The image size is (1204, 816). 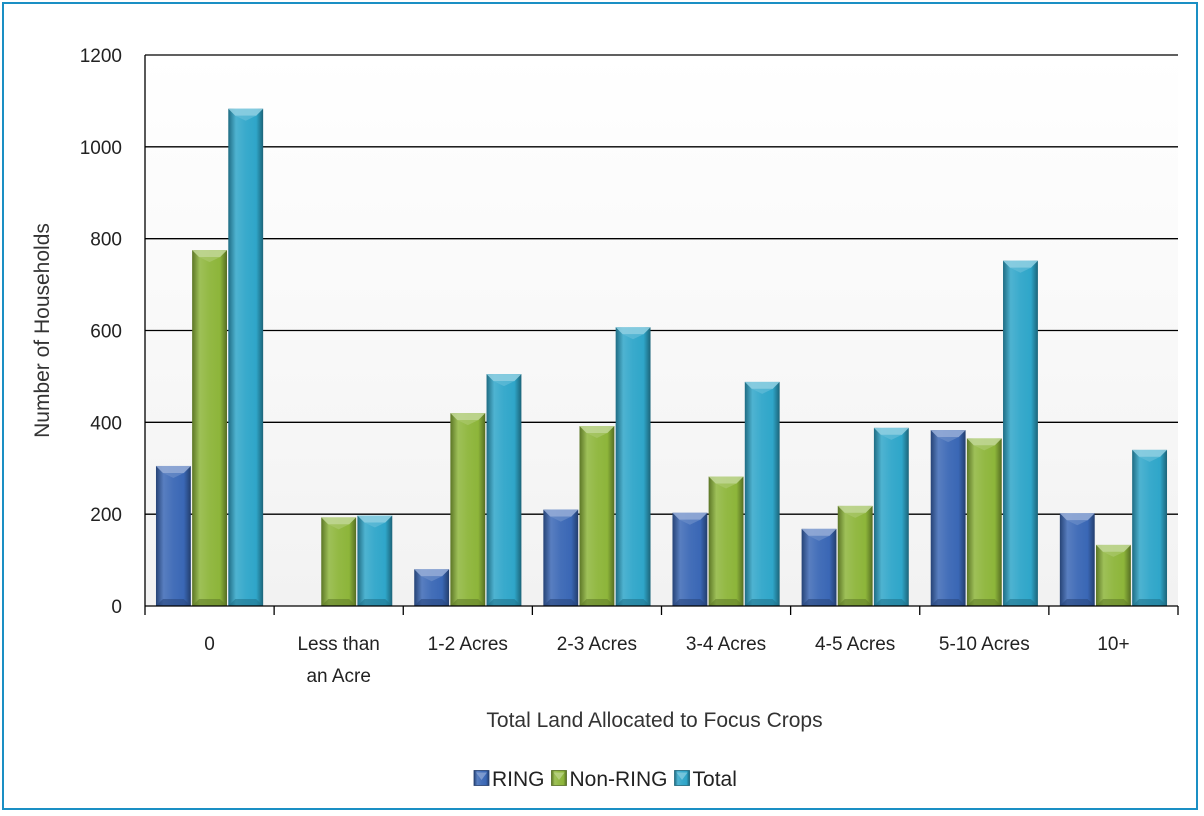 I want to click on y-tick-label: 200, so click(x=106, y=515).